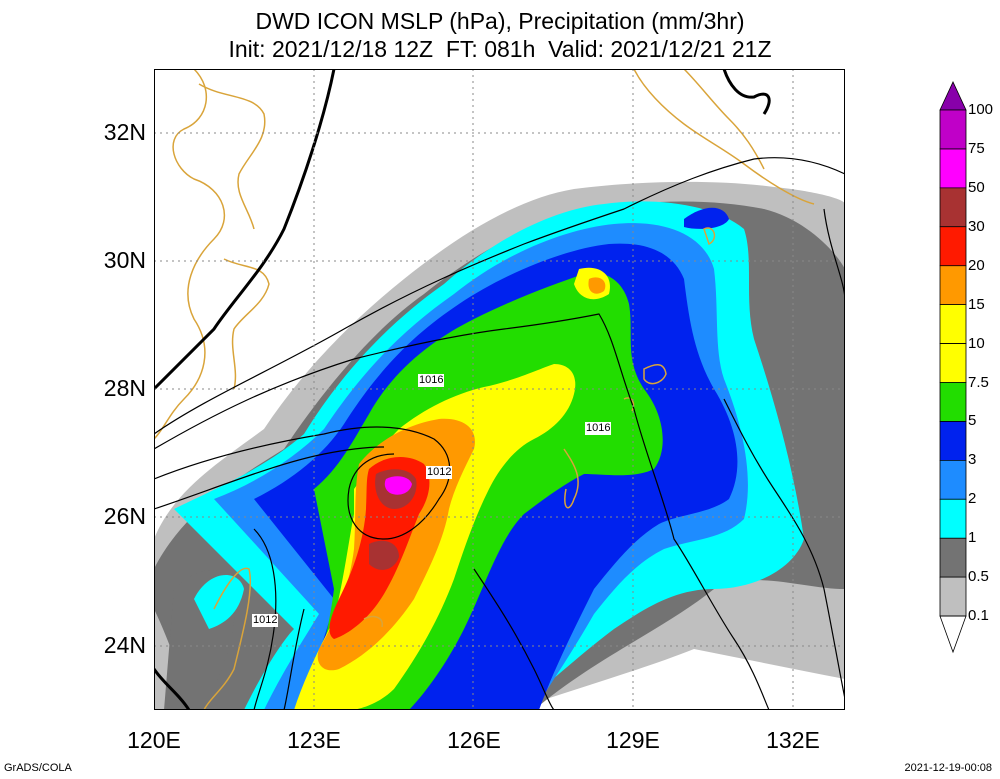  I want to click on legend-level-label: 15, so click(976, 304).